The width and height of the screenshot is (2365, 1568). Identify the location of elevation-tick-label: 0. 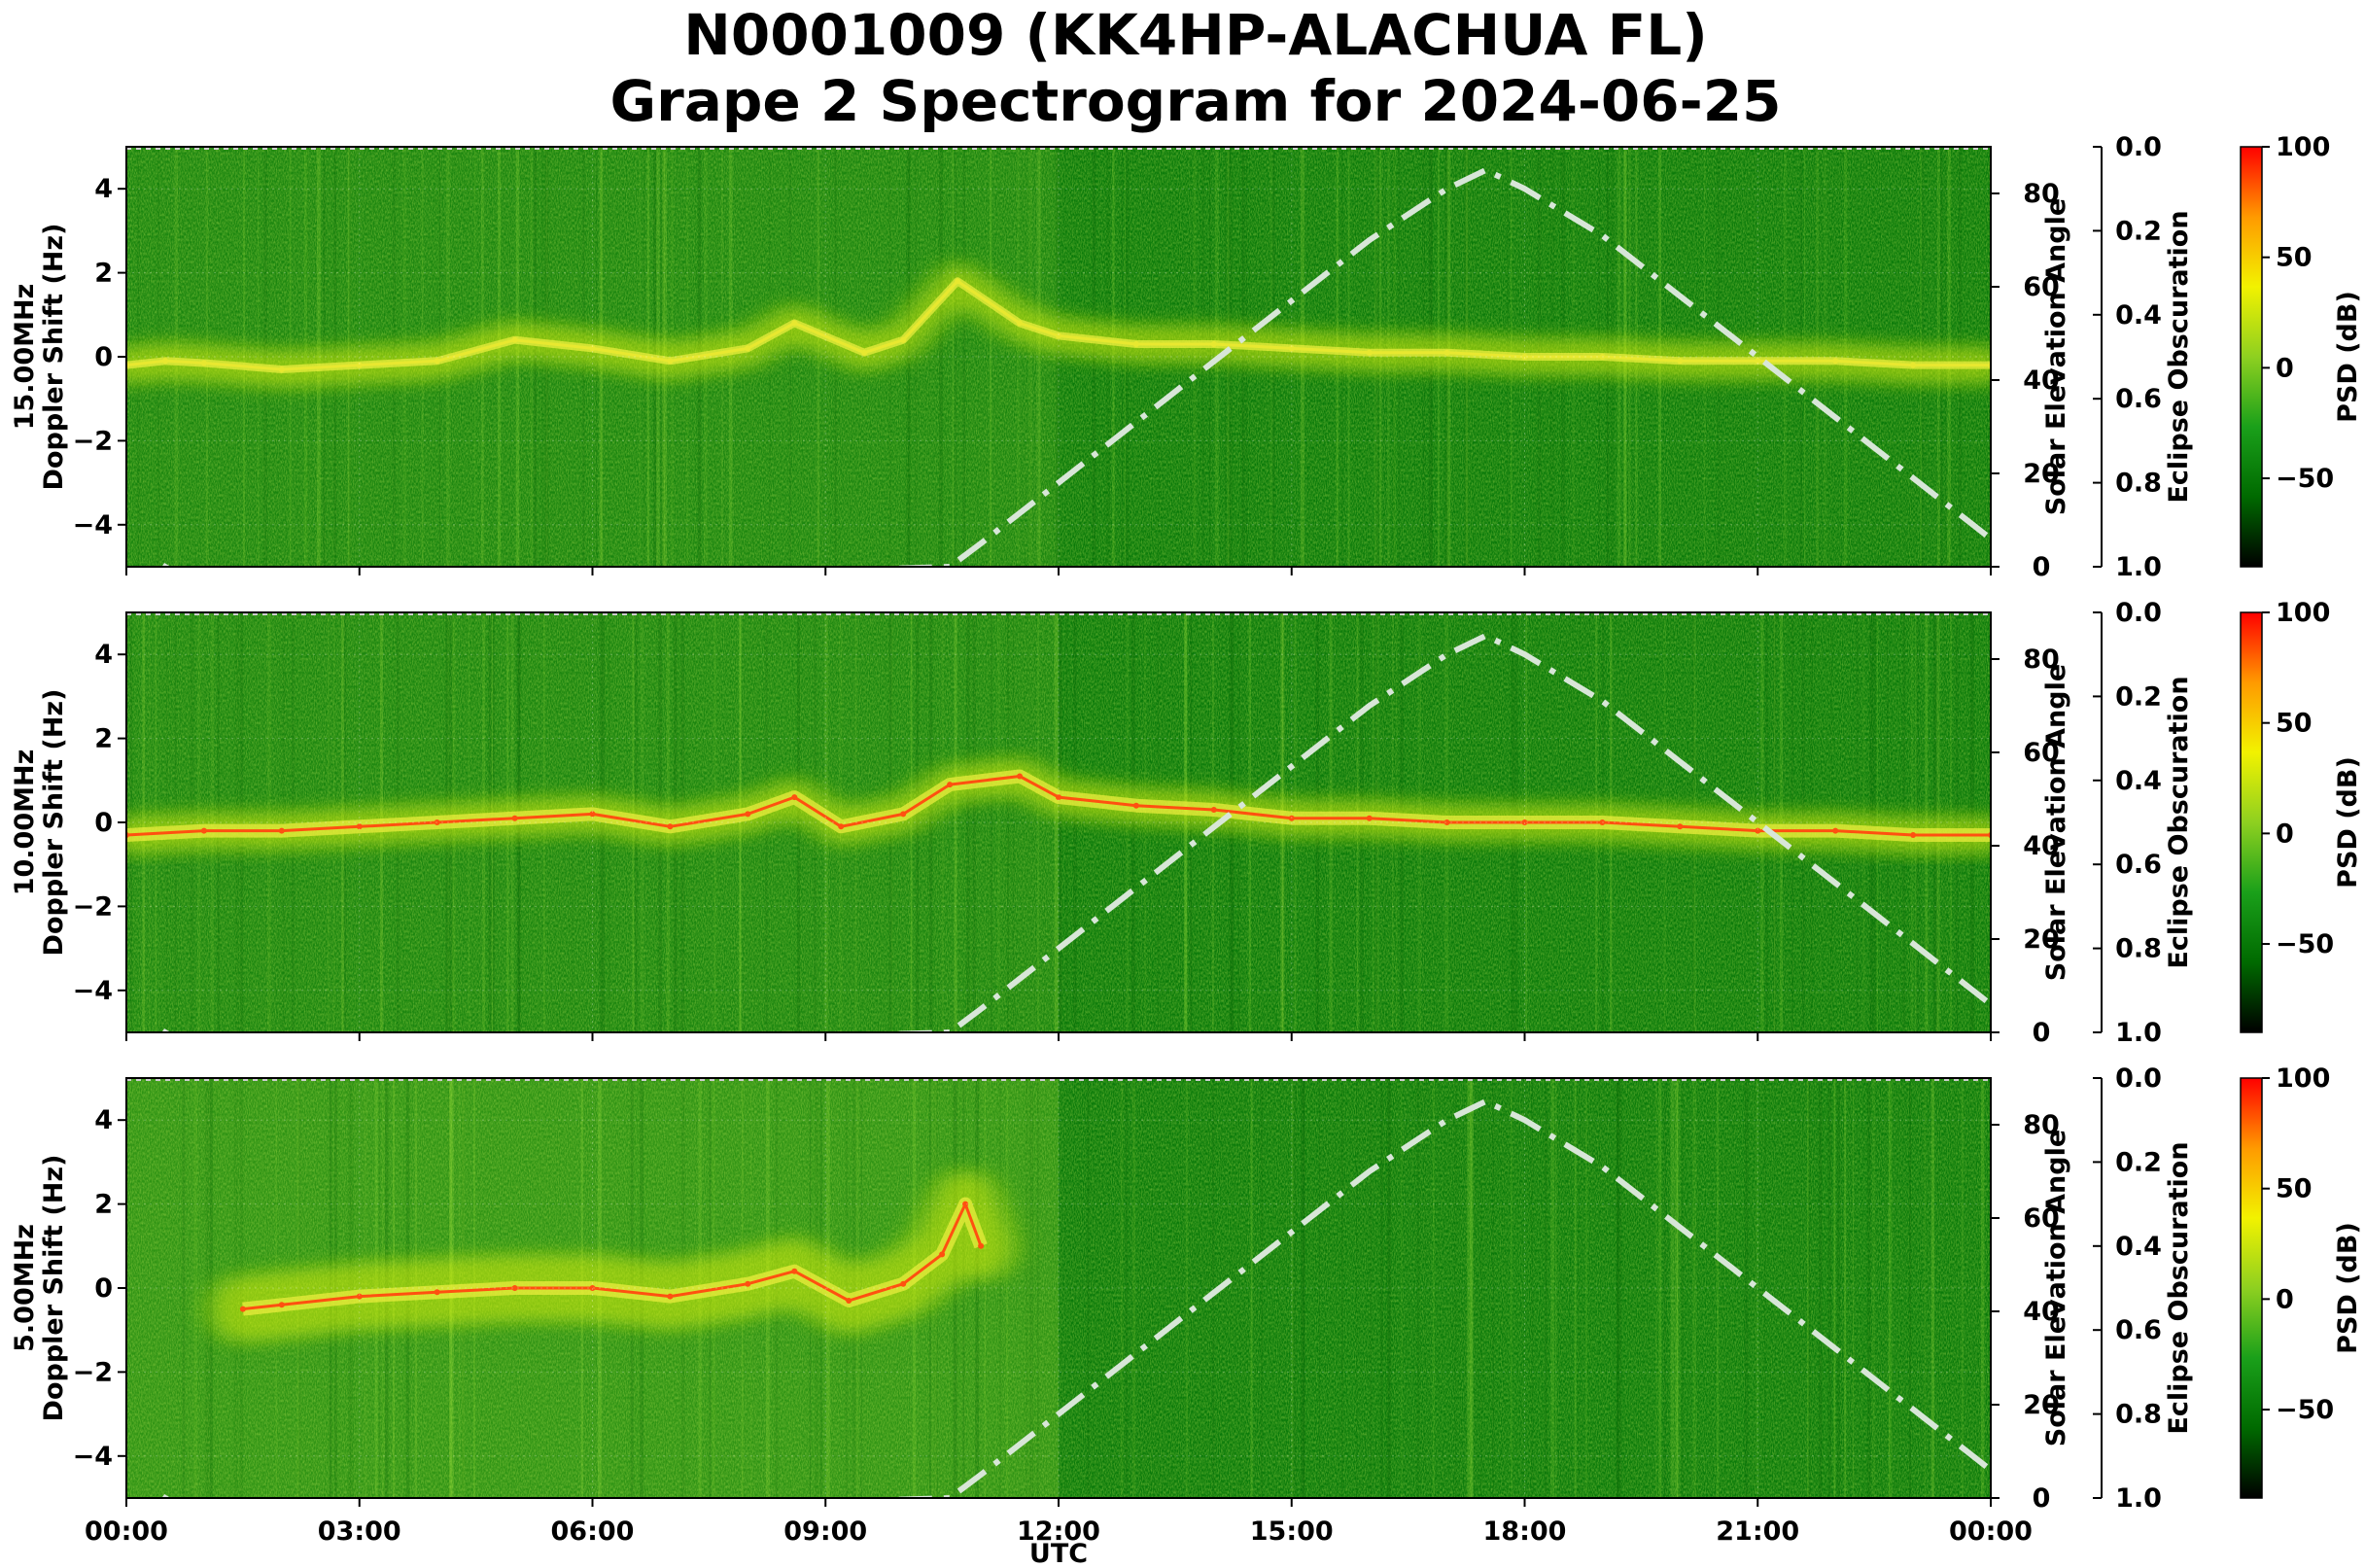
(2042, 1498).